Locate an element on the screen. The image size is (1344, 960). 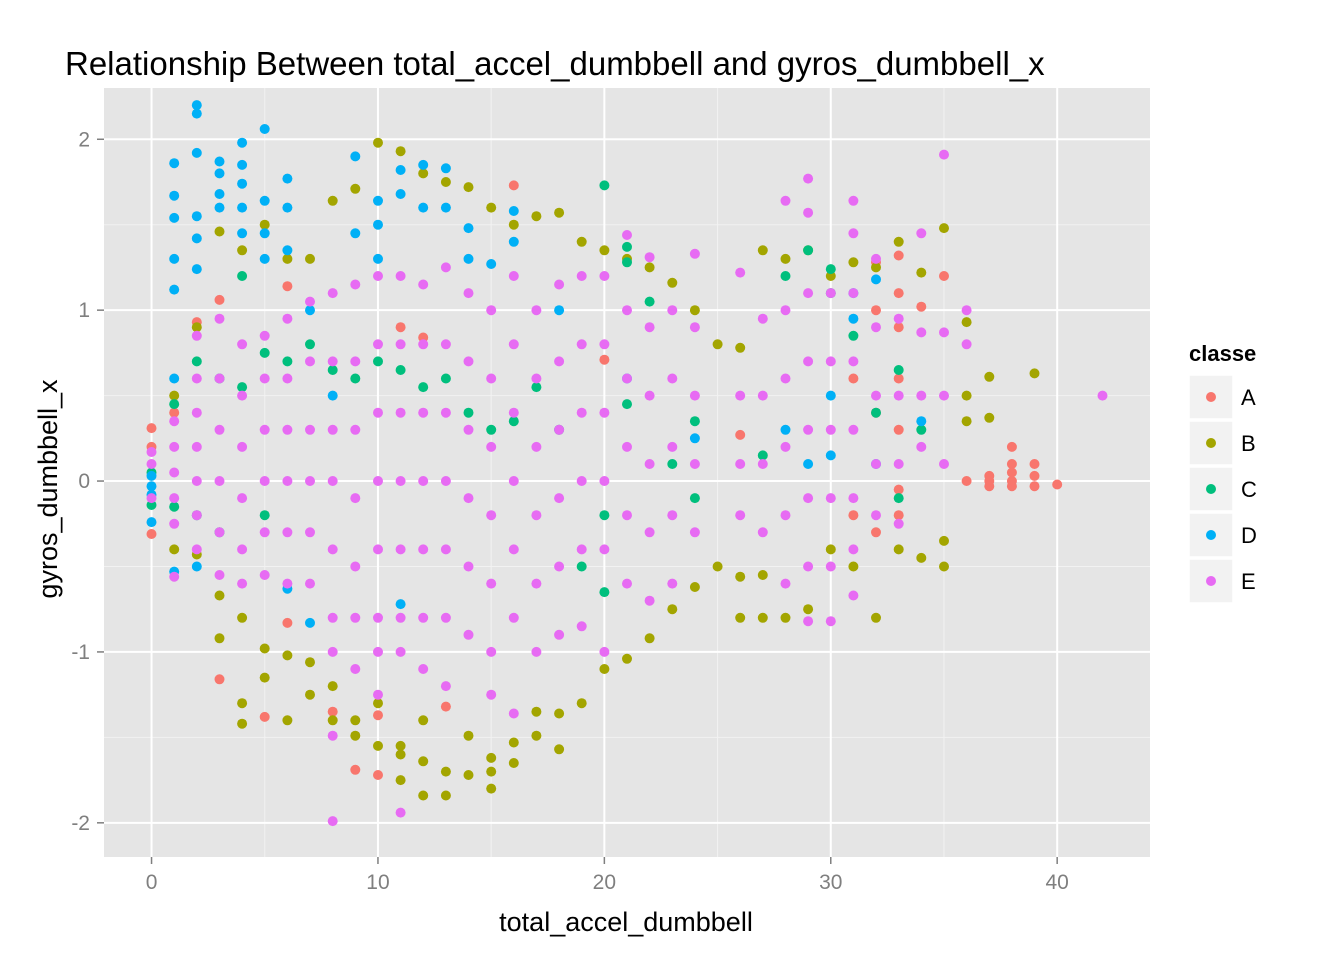
legend-item-e: E is located at coordinates (1222, 581).